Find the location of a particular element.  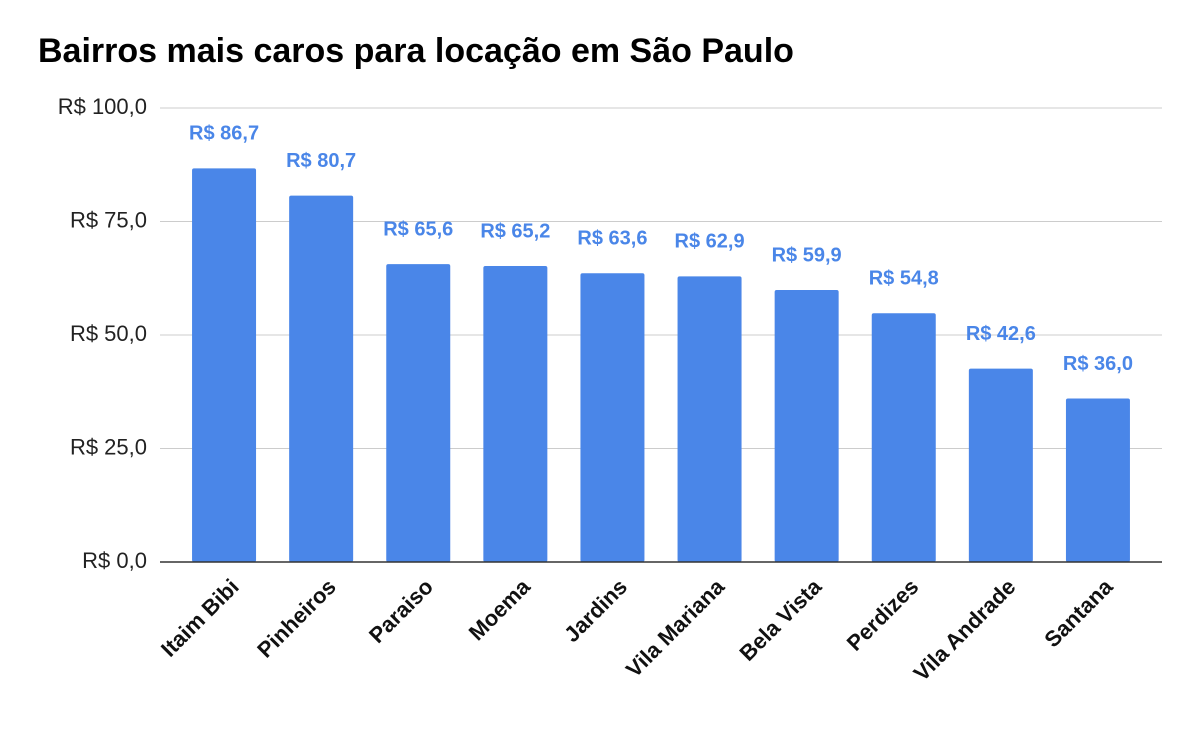

value-label: R$ 62,9 is located at coordinates (710, 242).